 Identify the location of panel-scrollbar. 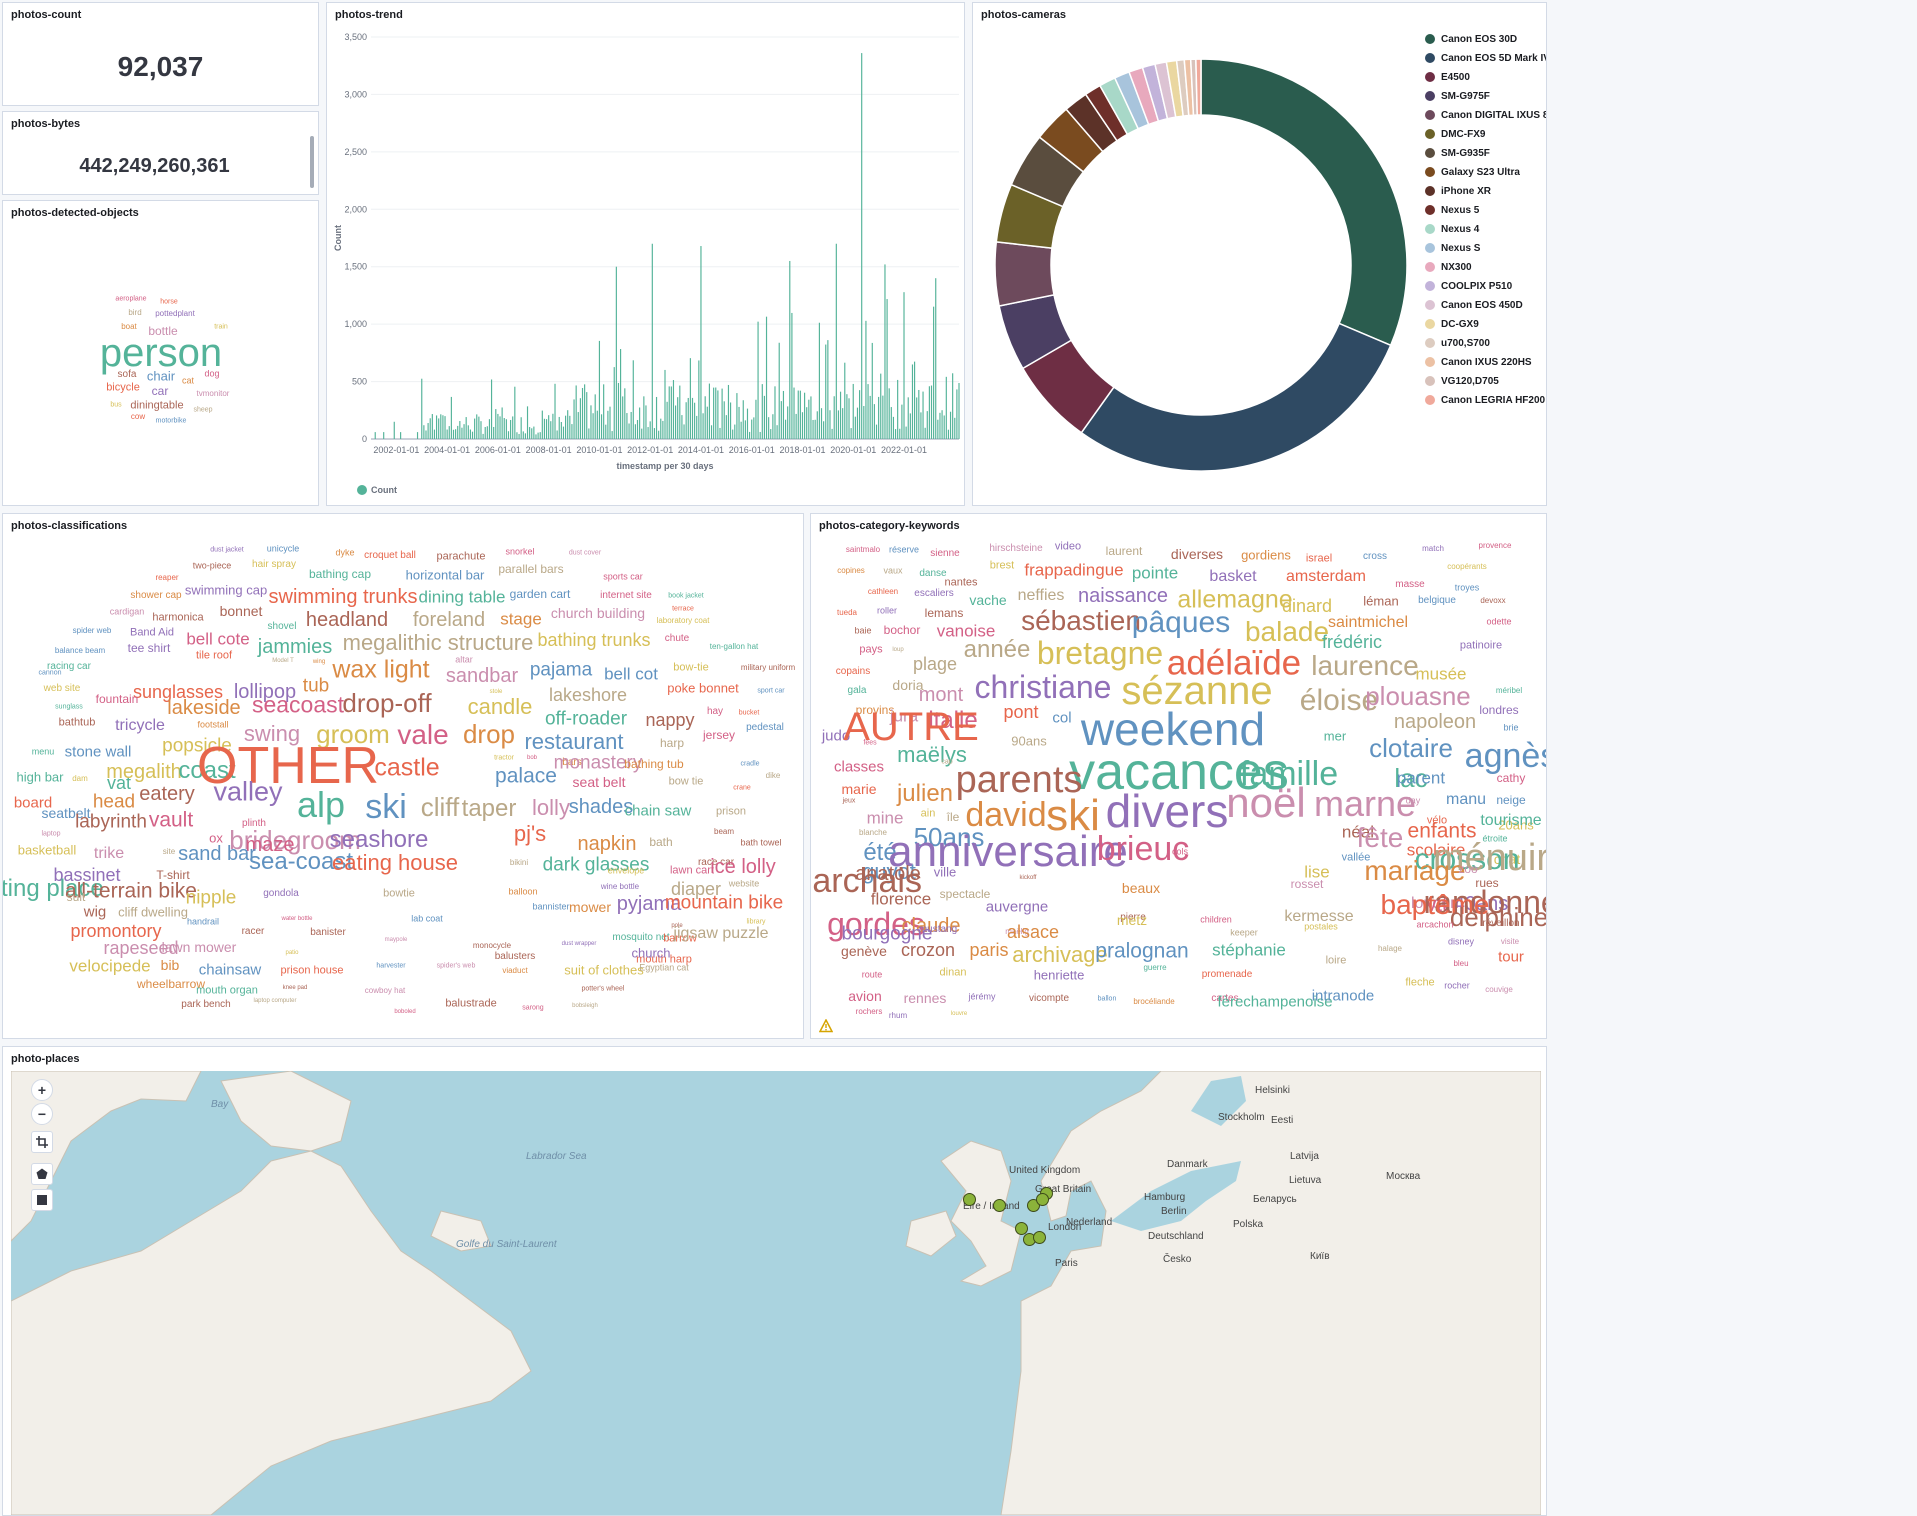
(312, 162).